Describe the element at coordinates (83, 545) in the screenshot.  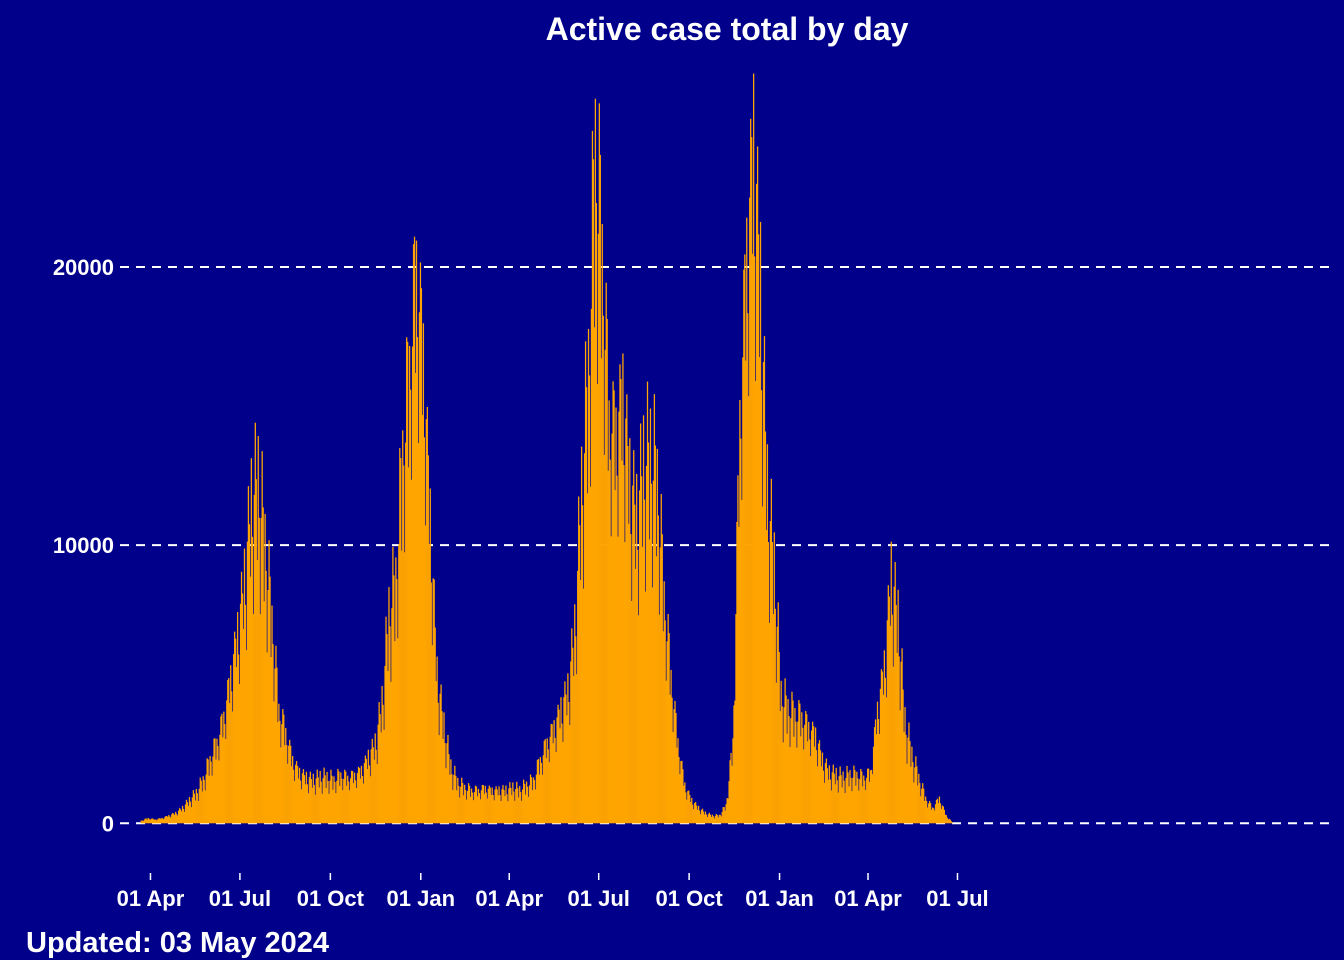
I see `y-tick-label: 10000` at that location.